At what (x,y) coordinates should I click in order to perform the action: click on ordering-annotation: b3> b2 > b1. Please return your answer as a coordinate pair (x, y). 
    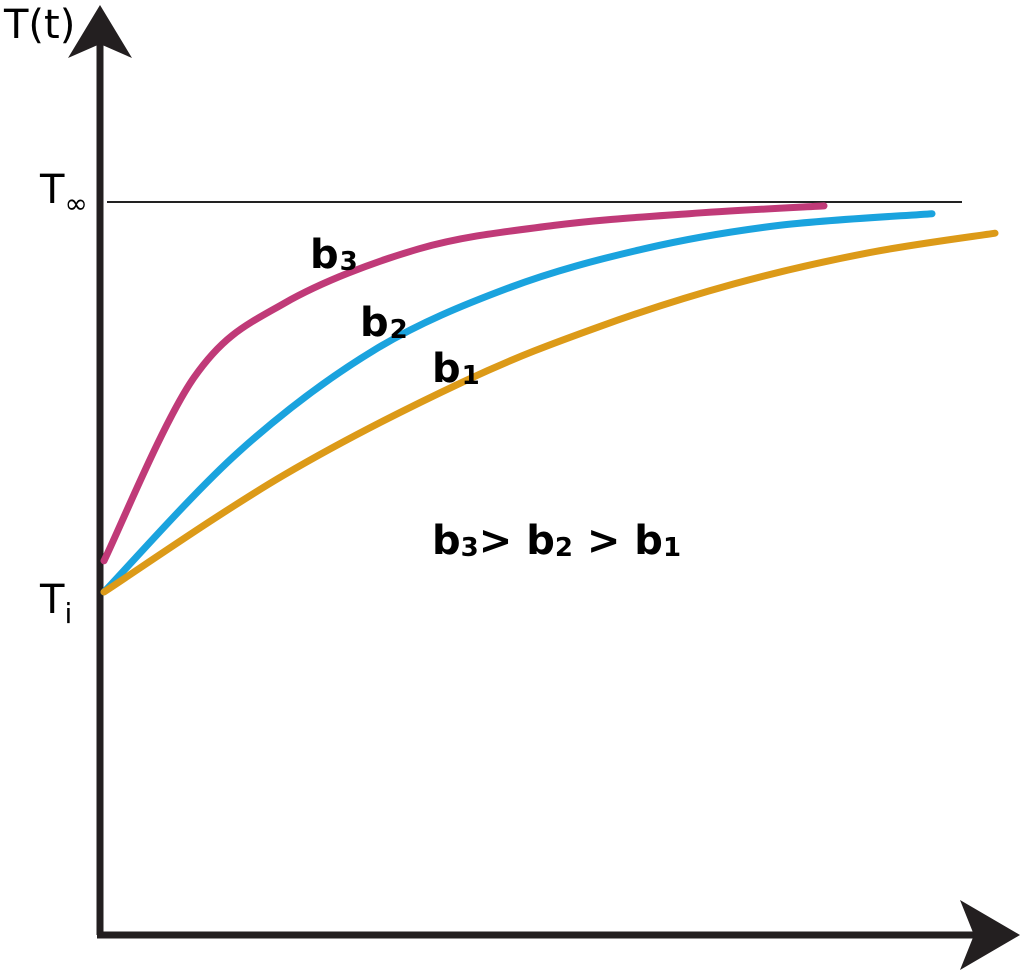
    Looking at the image, I should click on (556, 541).